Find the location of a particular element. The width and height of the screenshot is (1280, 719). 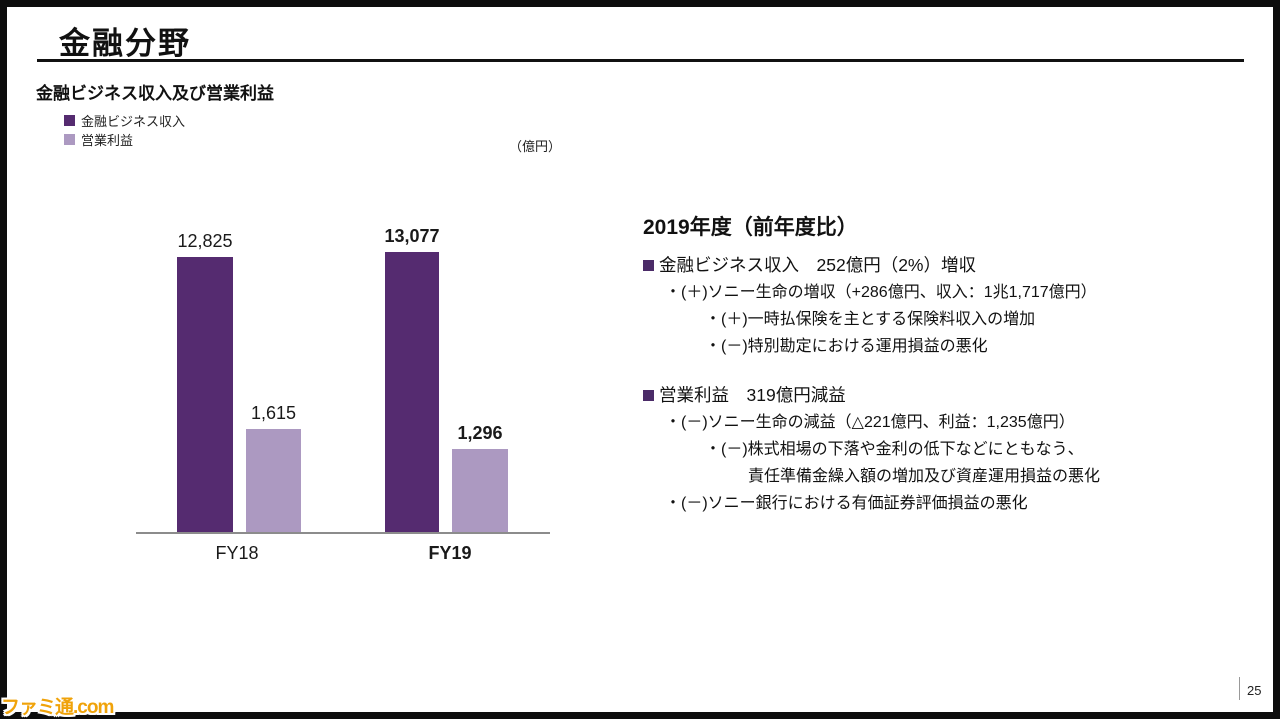

axis-unit-label: （億円） is located at coordinates (535, 146).